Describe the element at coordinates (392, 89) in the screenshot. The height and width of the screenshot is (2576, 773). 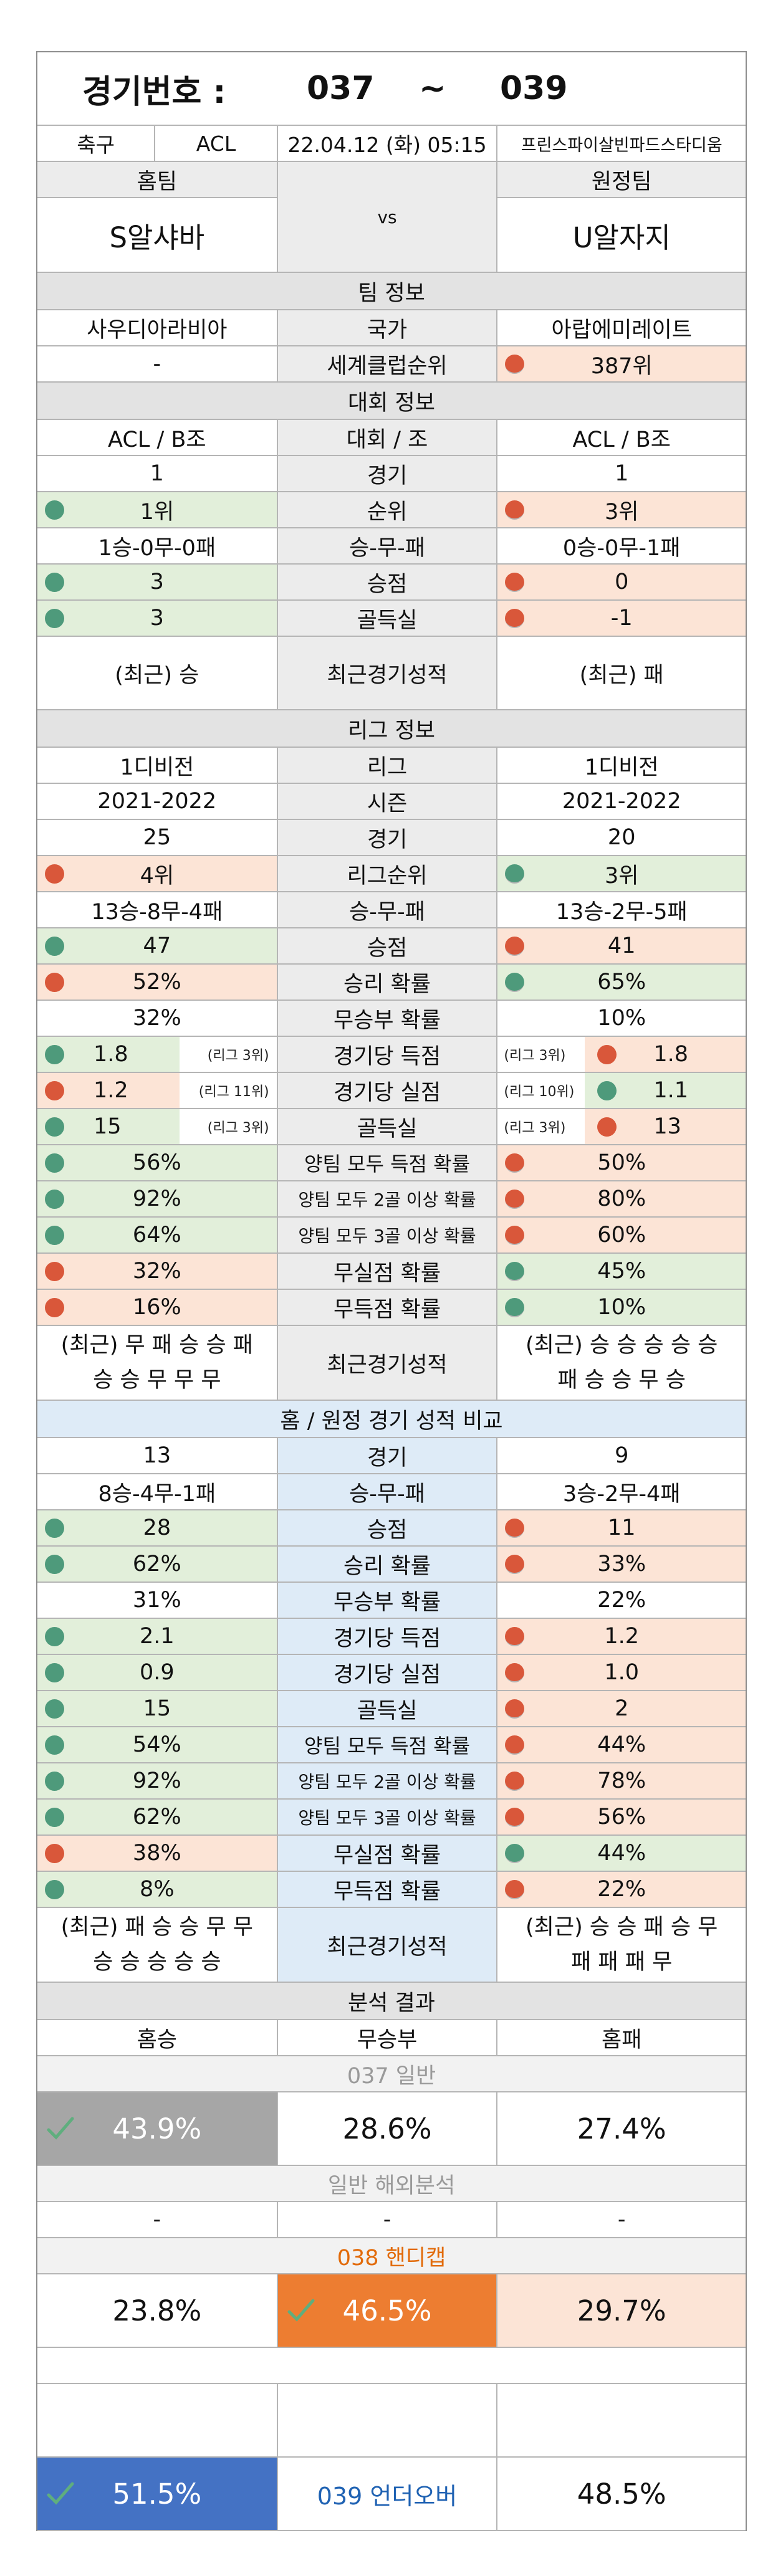
I see `match-number-header: 경기번호 : 037 ~ 039` at that location.